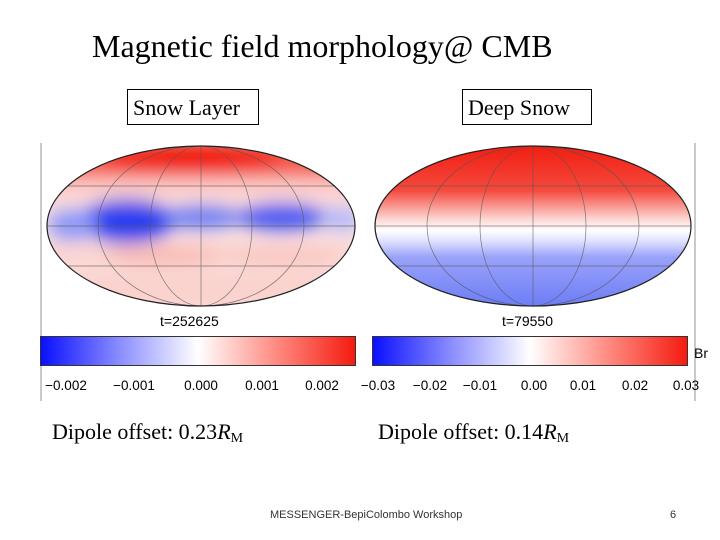 Image resolution: width=720 pixels, height=540 pixels. What do you see at coordinates (135, 431) in the screenshot?
I see `offset-text: Dipole offset: 0.23` at bounding box center [135, 431].